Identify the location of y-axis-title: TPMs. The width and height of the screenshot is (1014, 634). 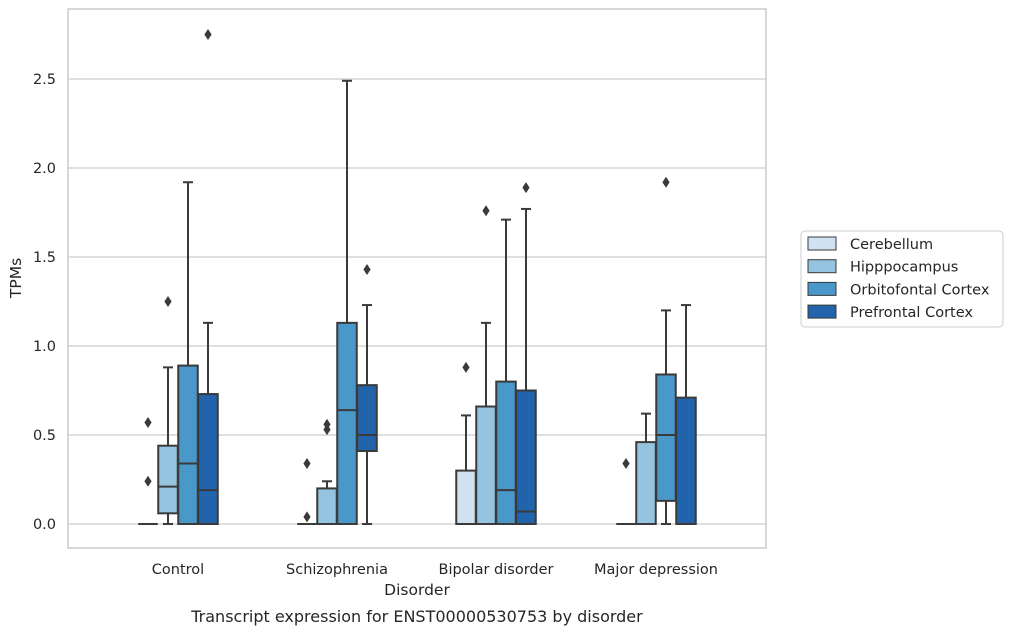
(16, 278).